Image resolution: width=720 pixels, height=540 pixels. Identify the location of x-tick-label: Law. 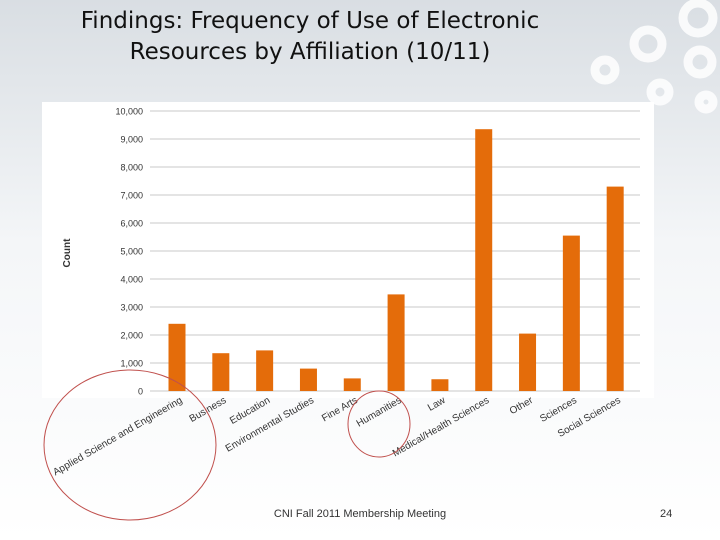
(437, 404).